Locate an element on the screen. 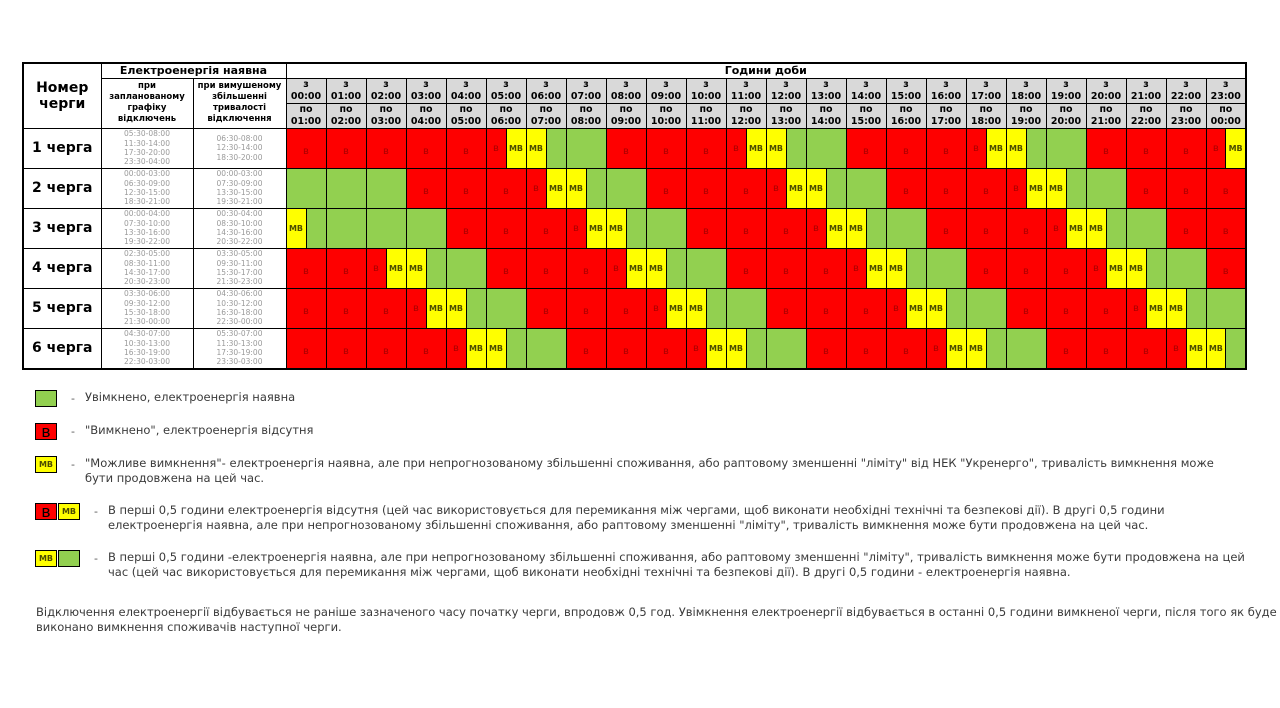 This screenshot has width=1280, height=708. hour-to-header: по 01:00 is located at coordinates (306, 115).